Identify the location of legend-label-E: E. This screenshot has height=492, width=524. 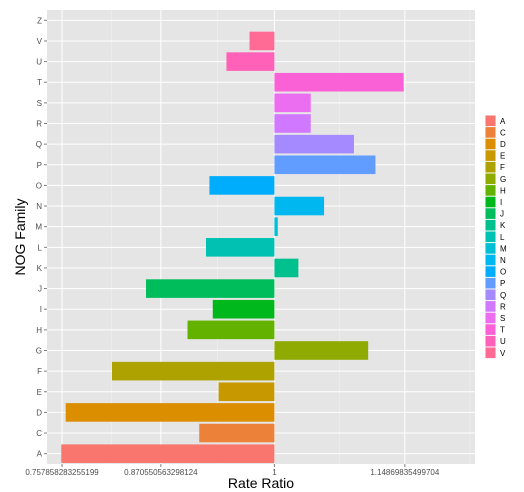
(502, 156).